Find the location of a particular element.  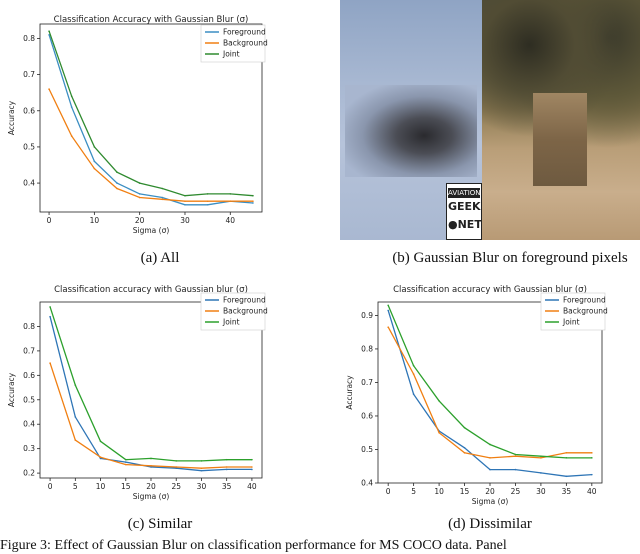

x-tick-label: 25 is located at coordinates (516, 491).